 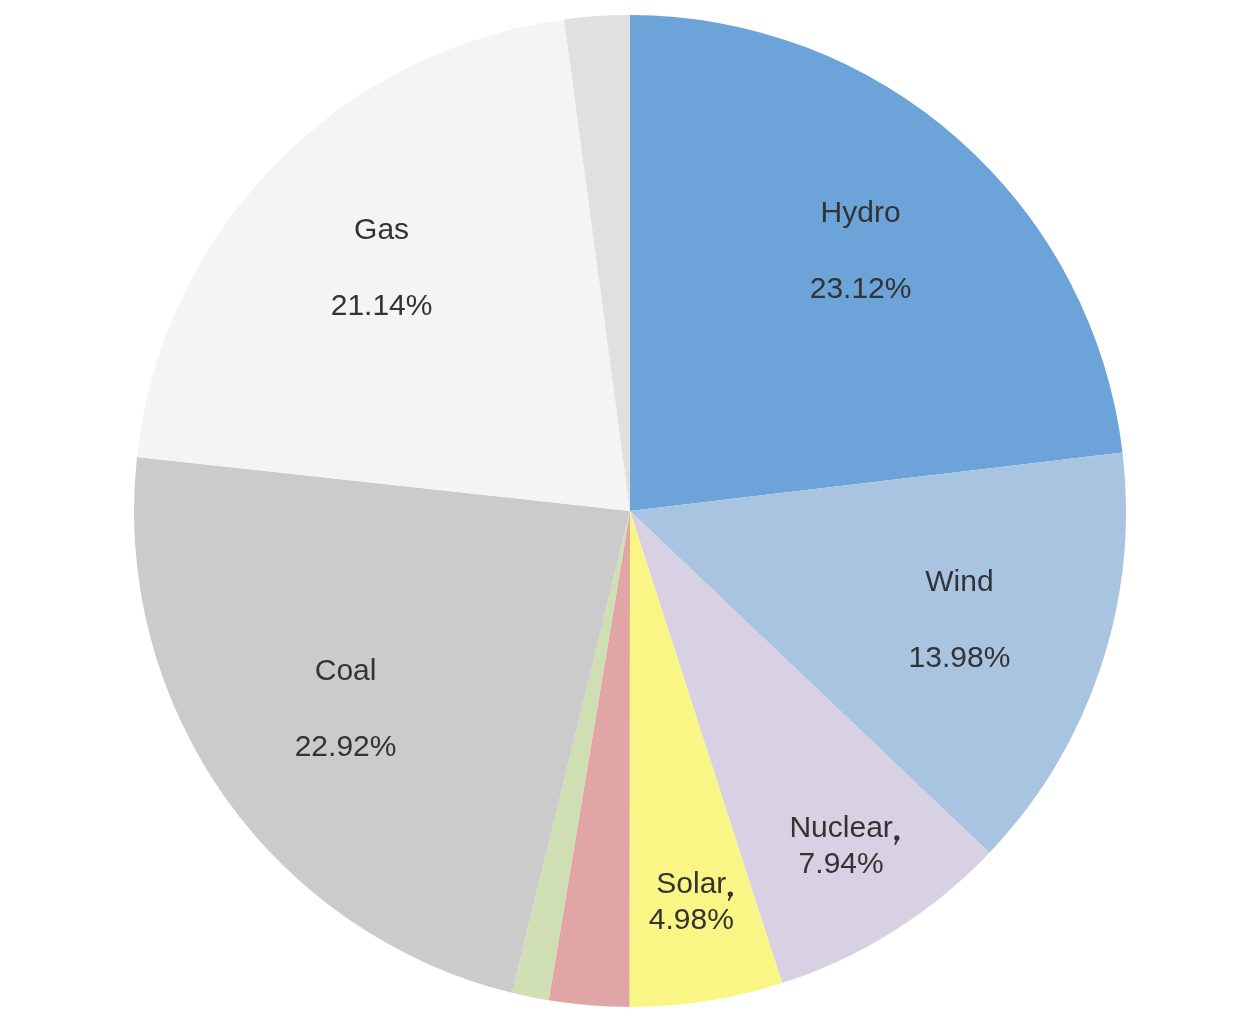 I want to click on slice-label: Solar, so click(x=691, y=883).